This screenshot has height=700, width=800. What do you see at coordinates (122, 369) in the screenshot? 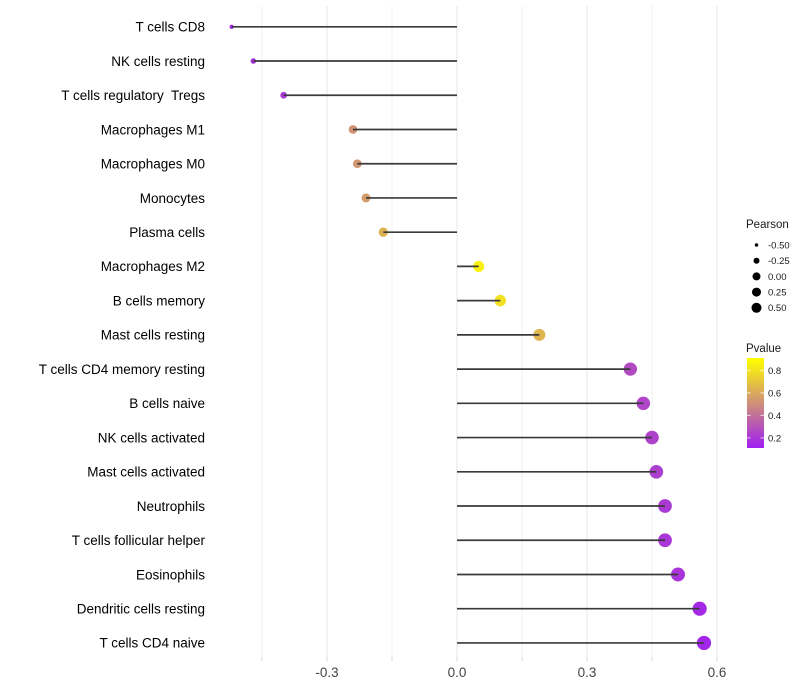
I see `category-label: T cells CD4 memory resting` at bounding box center [122, 369].